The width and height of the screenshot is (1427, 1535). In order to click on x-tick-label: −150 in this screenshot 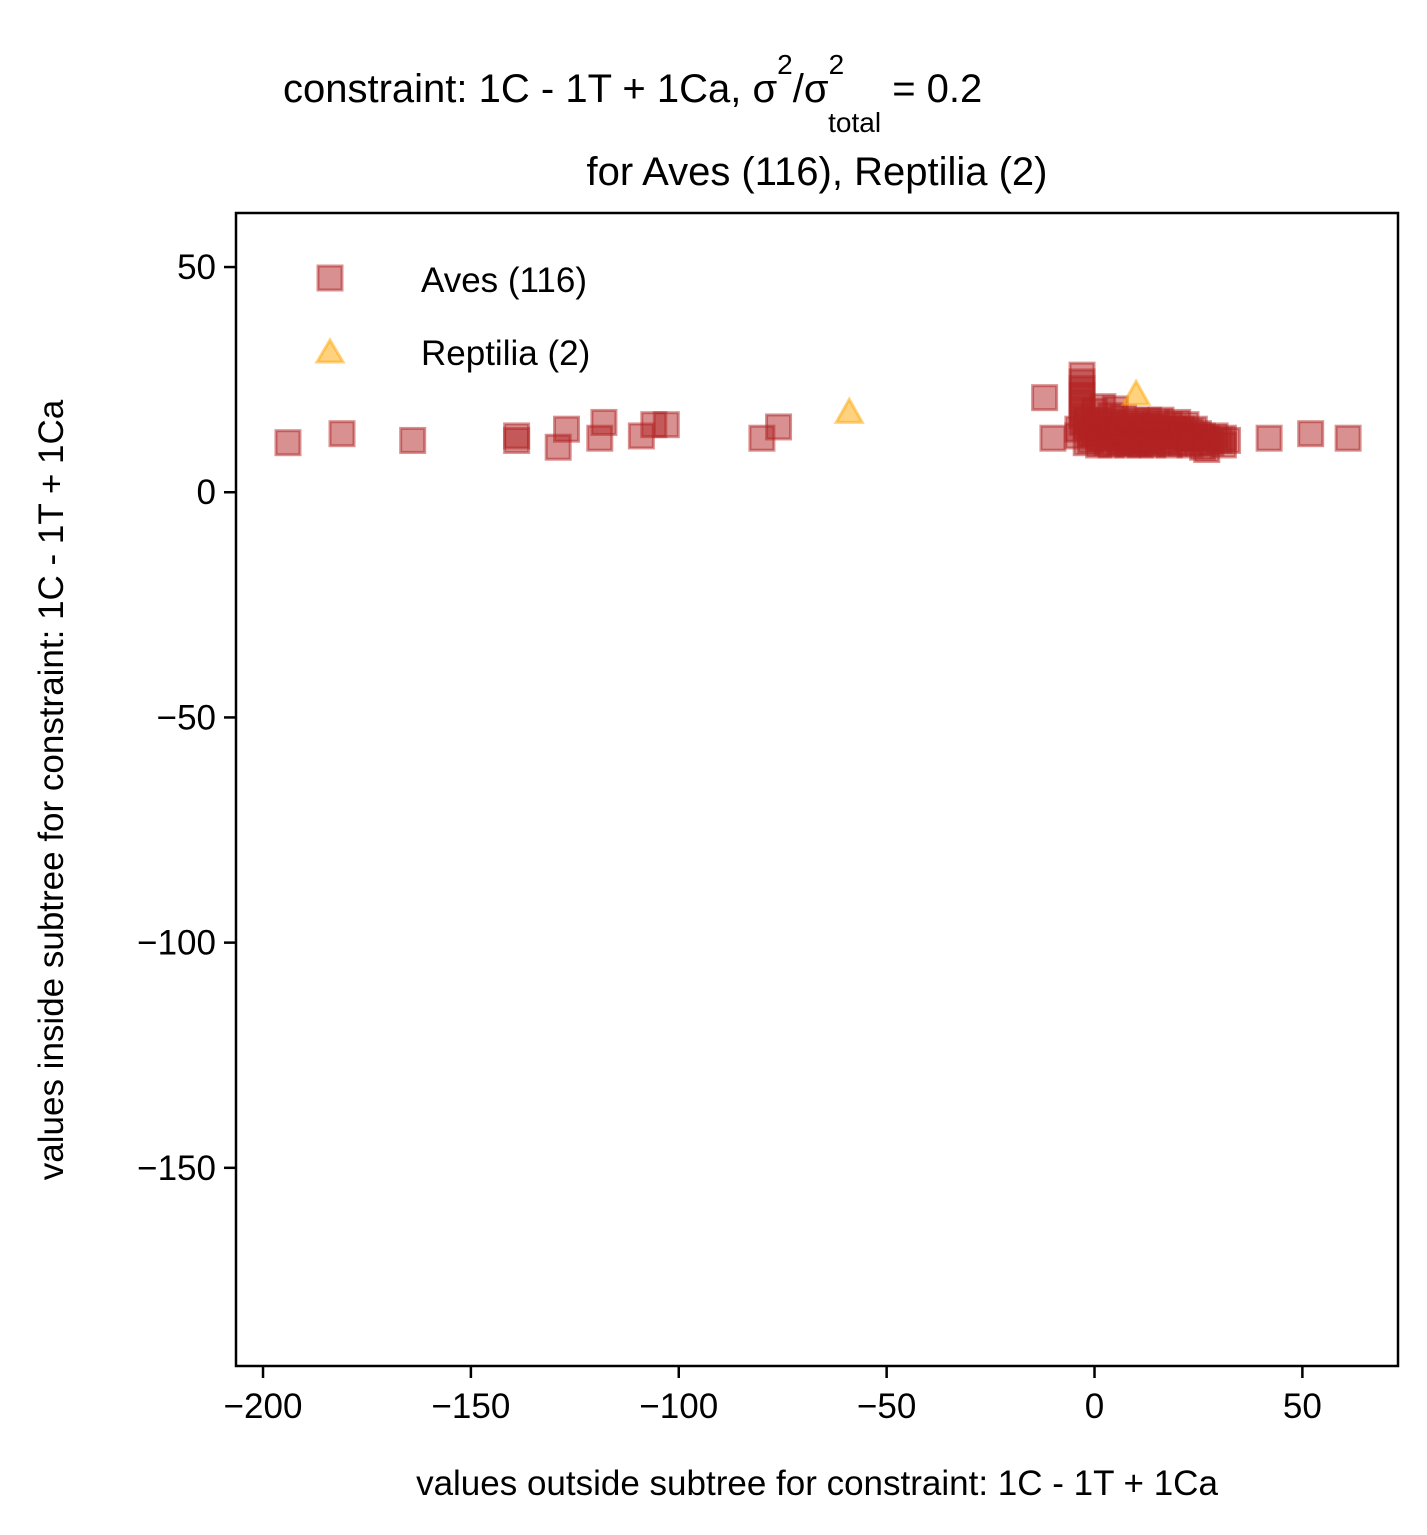, I will do `click(470, 1406)`.